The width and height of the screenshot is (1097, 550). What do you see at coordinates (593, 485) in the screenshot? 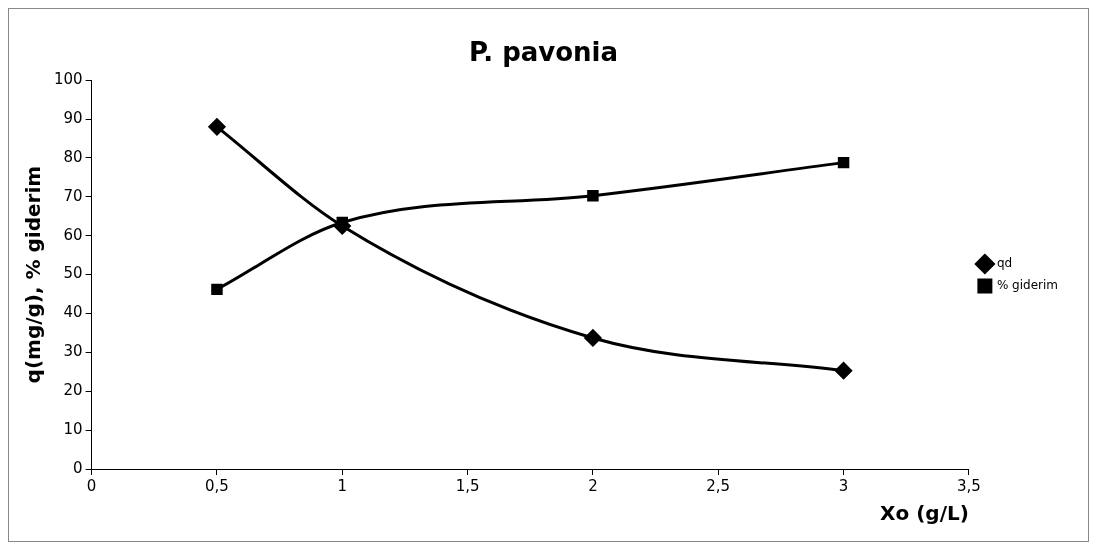
I see `x-tick-label: 2` at bounding box center [593, 485].